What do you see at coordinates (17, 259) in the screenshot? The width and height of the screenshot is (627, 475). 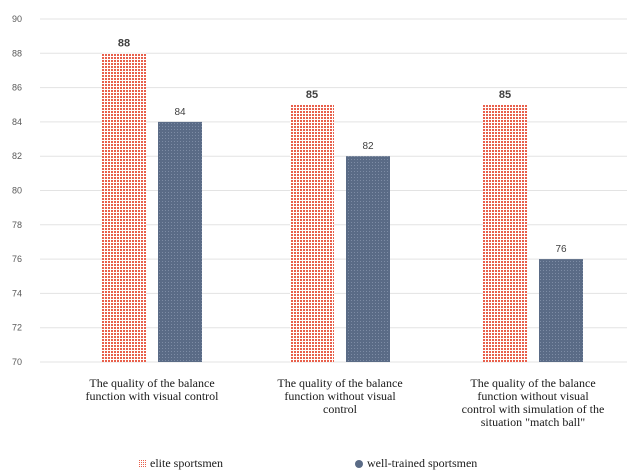 I see `y-tick-label: 76` at bounding box center [17, 259].